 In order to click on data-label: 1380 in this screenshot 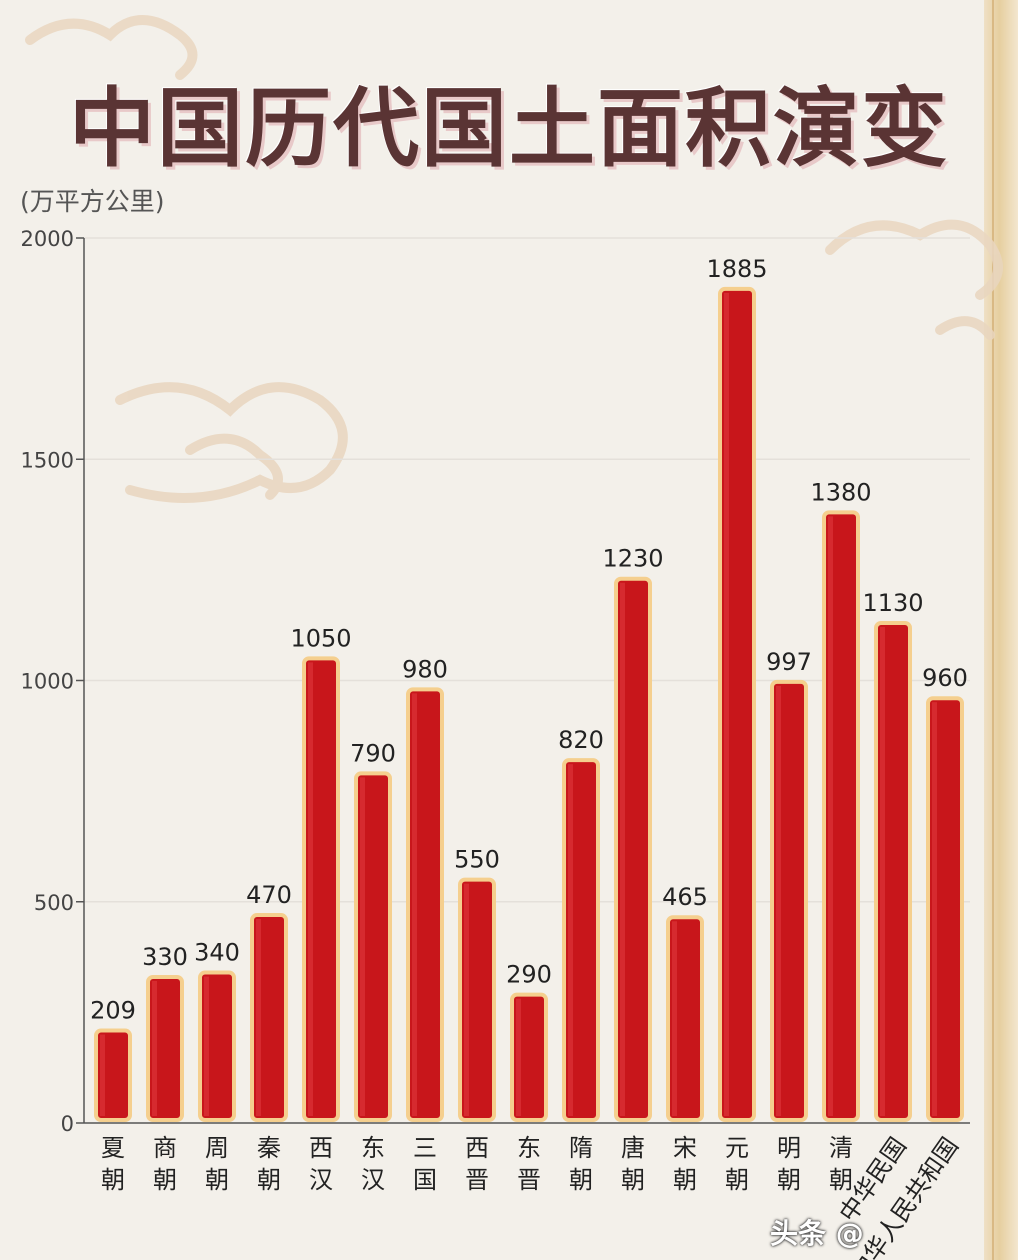, I will do `click(840, 492)`.